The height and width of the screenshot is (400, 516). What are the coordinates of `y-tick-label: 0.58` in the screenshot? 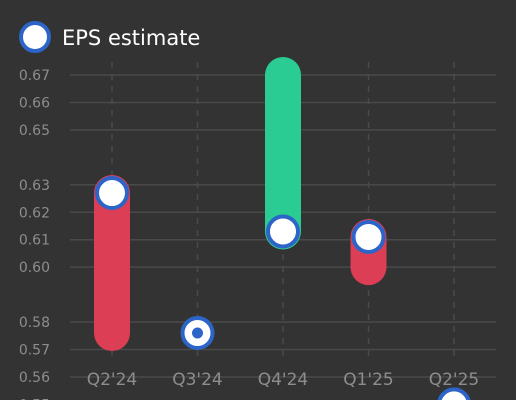 It's located at (34, 323).